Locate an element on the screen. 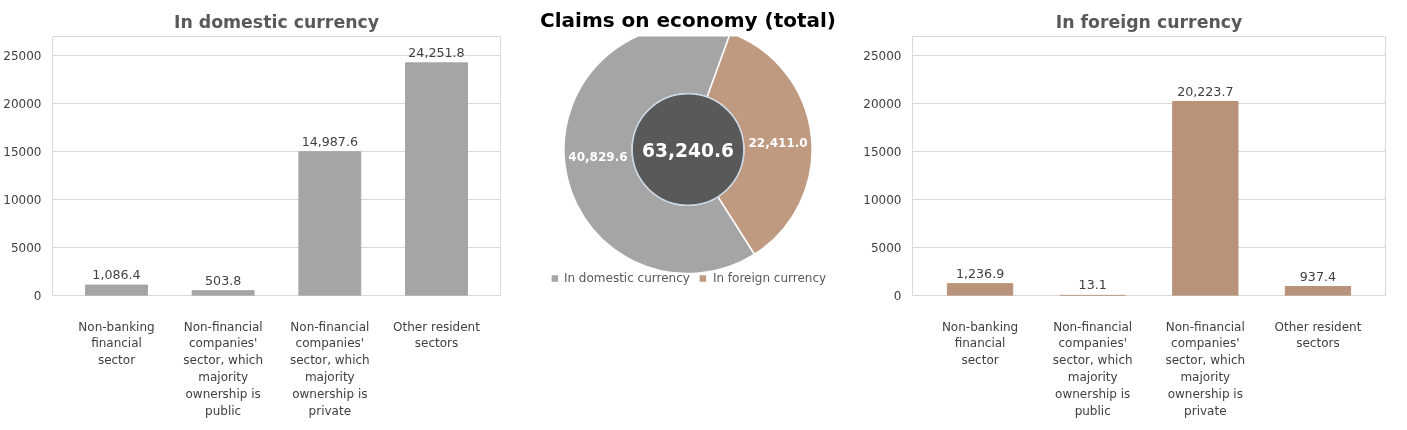  data-label: 937.4 is located at coordinates (1318, 276).